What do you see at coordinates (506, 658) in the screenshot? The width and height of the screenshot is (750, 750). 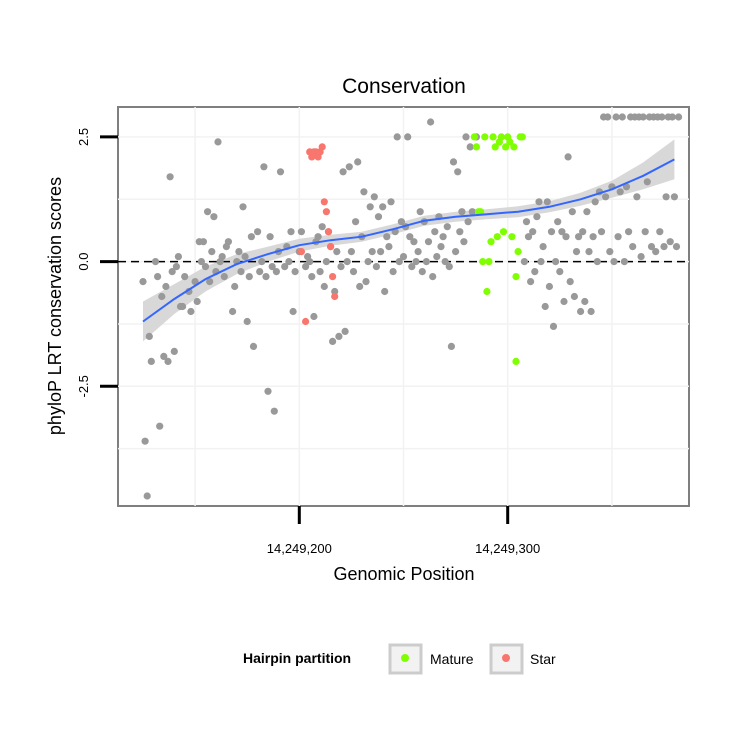 I see `legend-star-dot` at bounding box center [506, 658].